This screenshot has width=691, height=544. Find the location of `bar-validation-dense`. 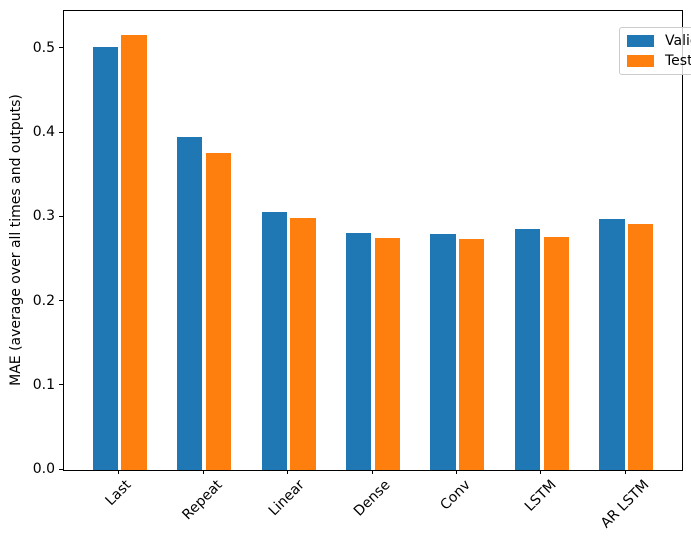

bar-validation-dense is located at coordinates (358, 351).